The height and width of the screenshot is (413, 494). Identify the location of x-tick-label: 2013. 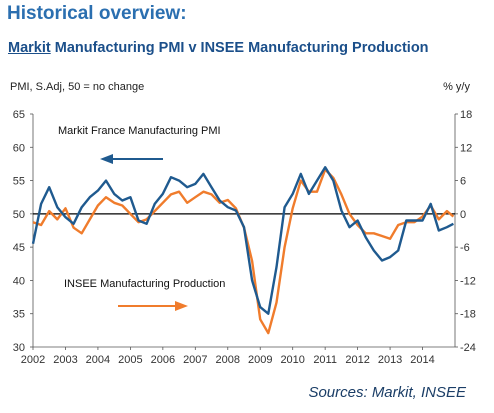
(390, 360).